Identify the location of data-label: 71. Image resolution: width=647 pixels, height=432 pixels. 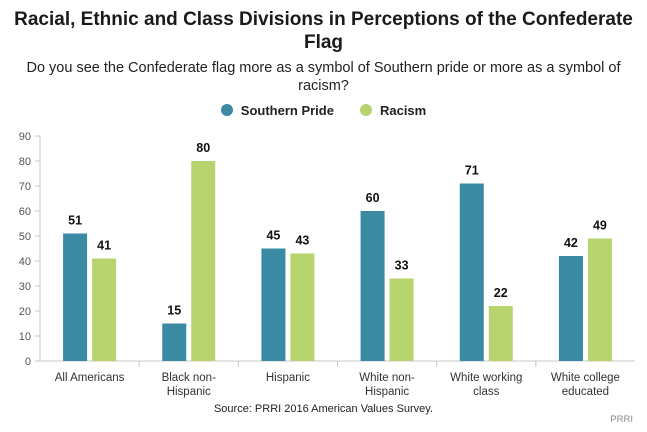
(472, 171).